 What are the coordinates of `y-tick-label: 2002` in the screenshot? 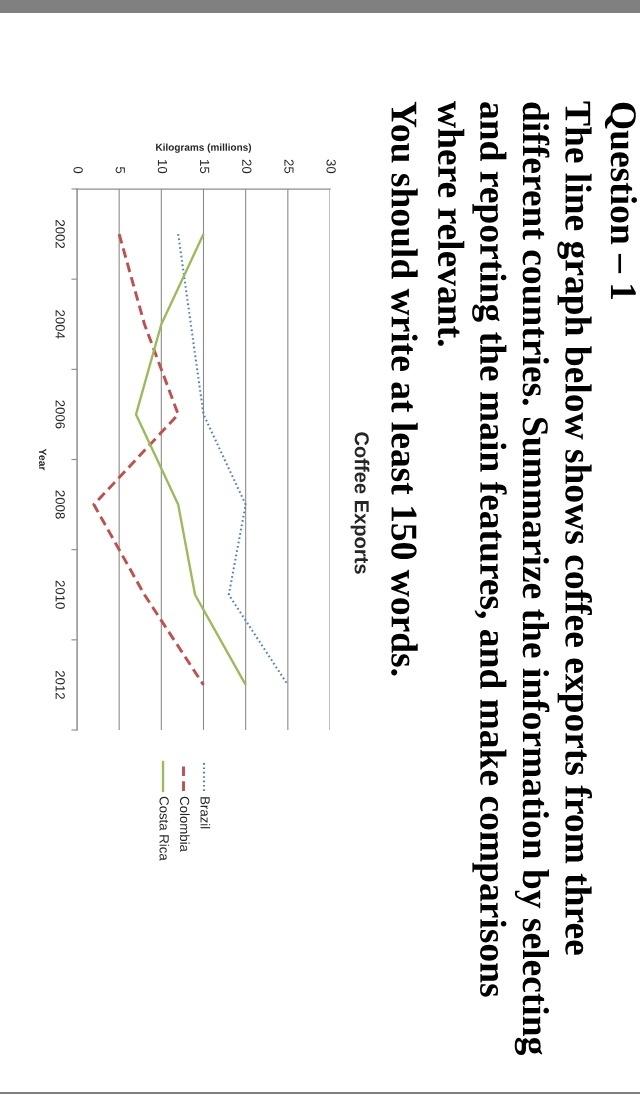 It's located at (60, 234).